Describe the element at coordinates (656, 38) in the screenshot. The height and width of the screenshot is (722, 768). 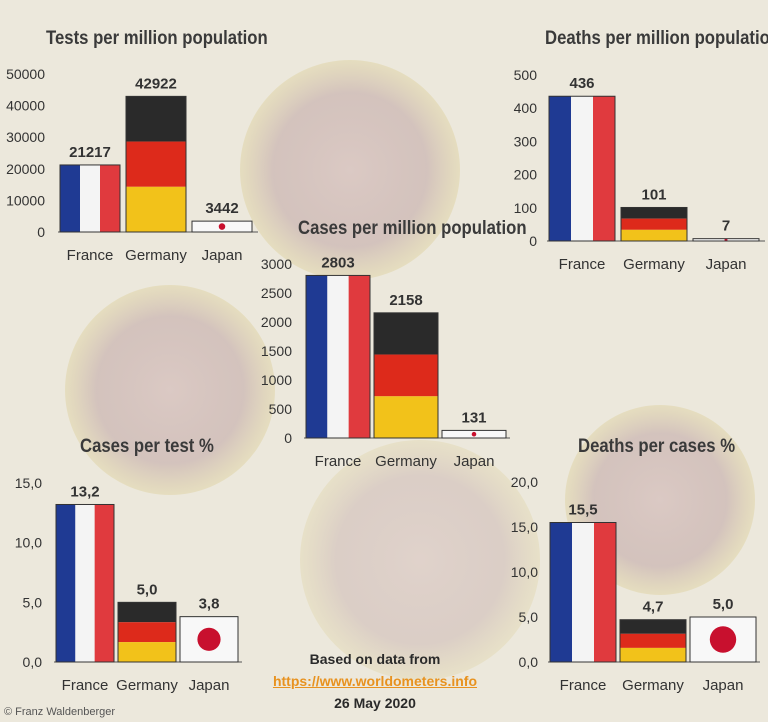
I see `chart-title: Deaths per million population` at that location.